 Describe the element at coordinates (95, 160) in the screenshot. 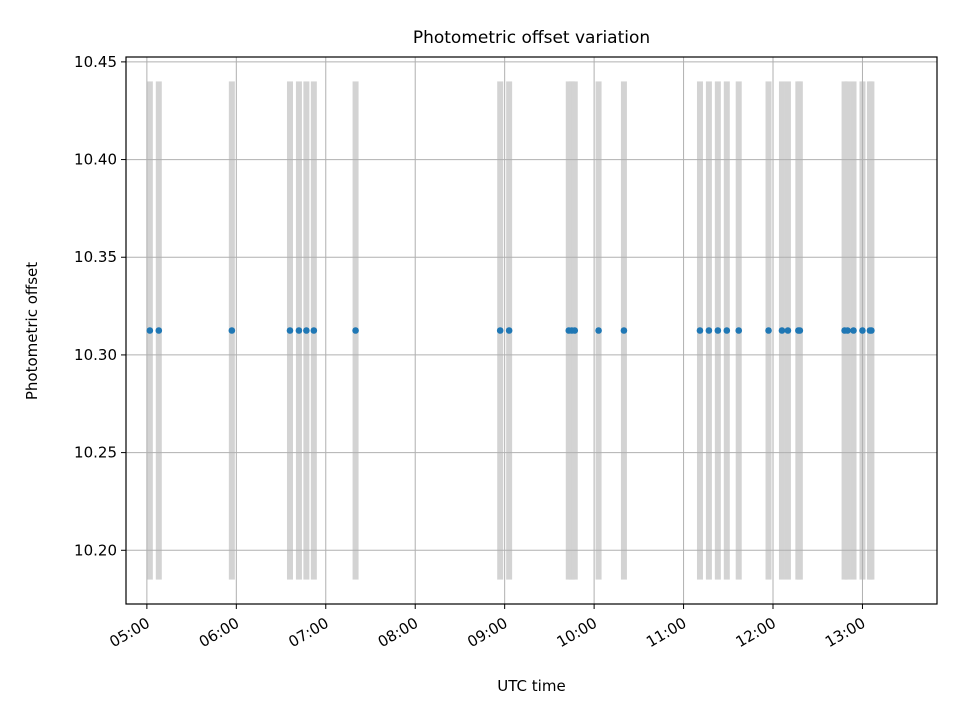

I see `y-tick-label: 10.40` at that location.